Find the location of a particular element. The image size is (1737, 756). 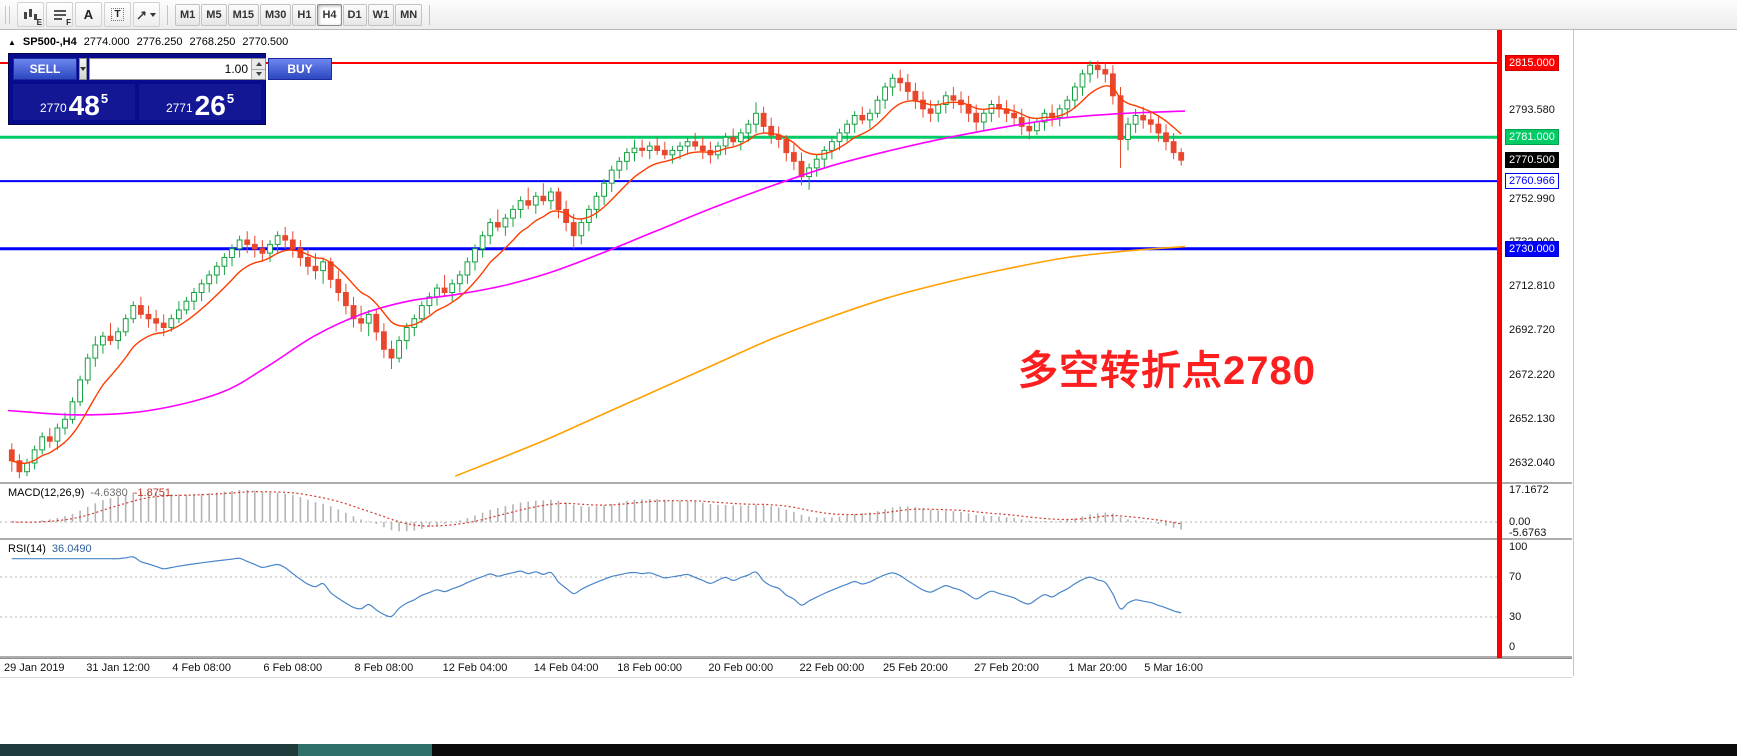

rsi-value: 36.0490 is located at coordinates (71, 549).